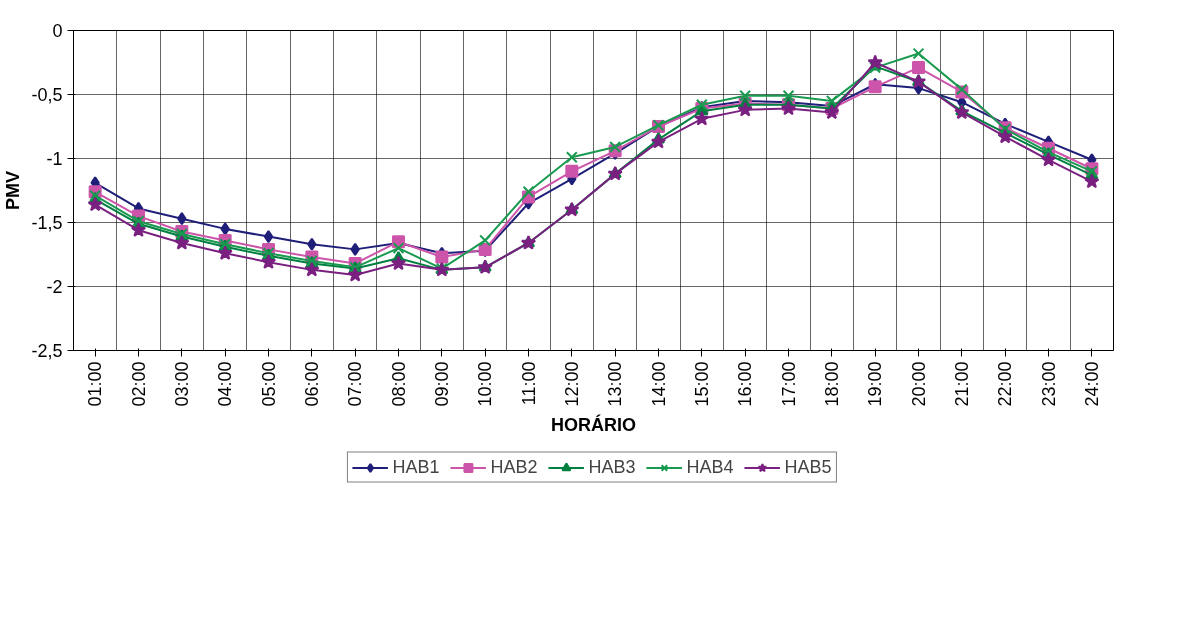 The height and width of the screenshot is (617, 1187). What do you see at coordinates (13, 190) in the screenshot?
I see `y-axis-title: PMV` at bounding box center [13, 190].